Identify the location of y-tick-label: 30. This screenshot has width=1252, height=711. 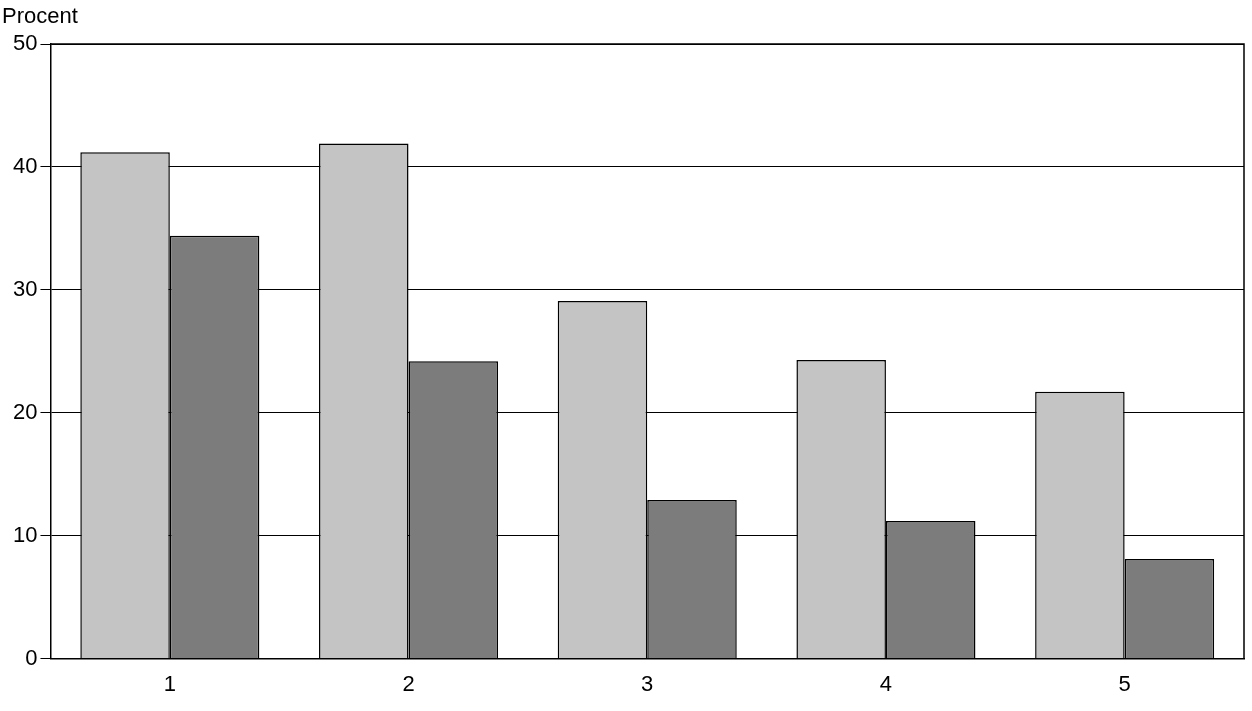
(25, 288).